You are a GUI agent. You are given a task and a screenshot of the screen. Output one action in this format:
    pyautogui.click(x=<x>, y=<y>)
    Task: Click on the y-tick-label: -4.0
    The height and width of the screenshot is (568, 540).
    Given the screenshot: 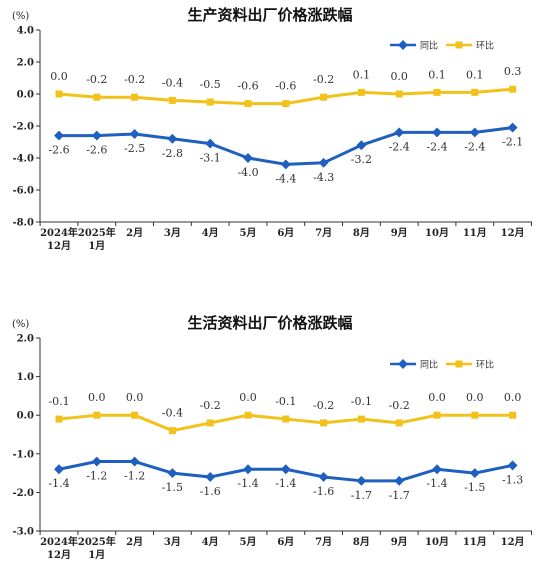 What is the action you would take?
    pyautogui.click(x=23, y=159)
    